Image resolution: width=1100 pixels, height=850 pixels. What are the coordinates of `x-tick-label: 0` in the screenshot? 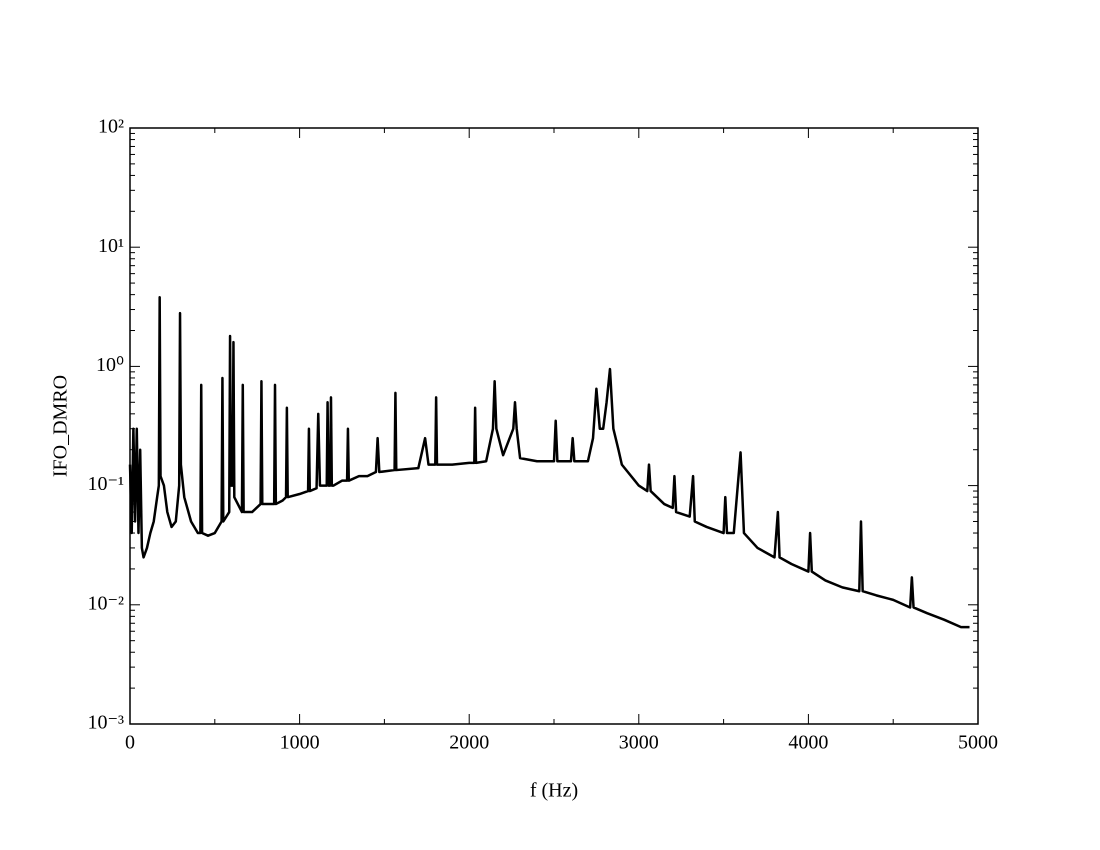 It's located at (130, 743).